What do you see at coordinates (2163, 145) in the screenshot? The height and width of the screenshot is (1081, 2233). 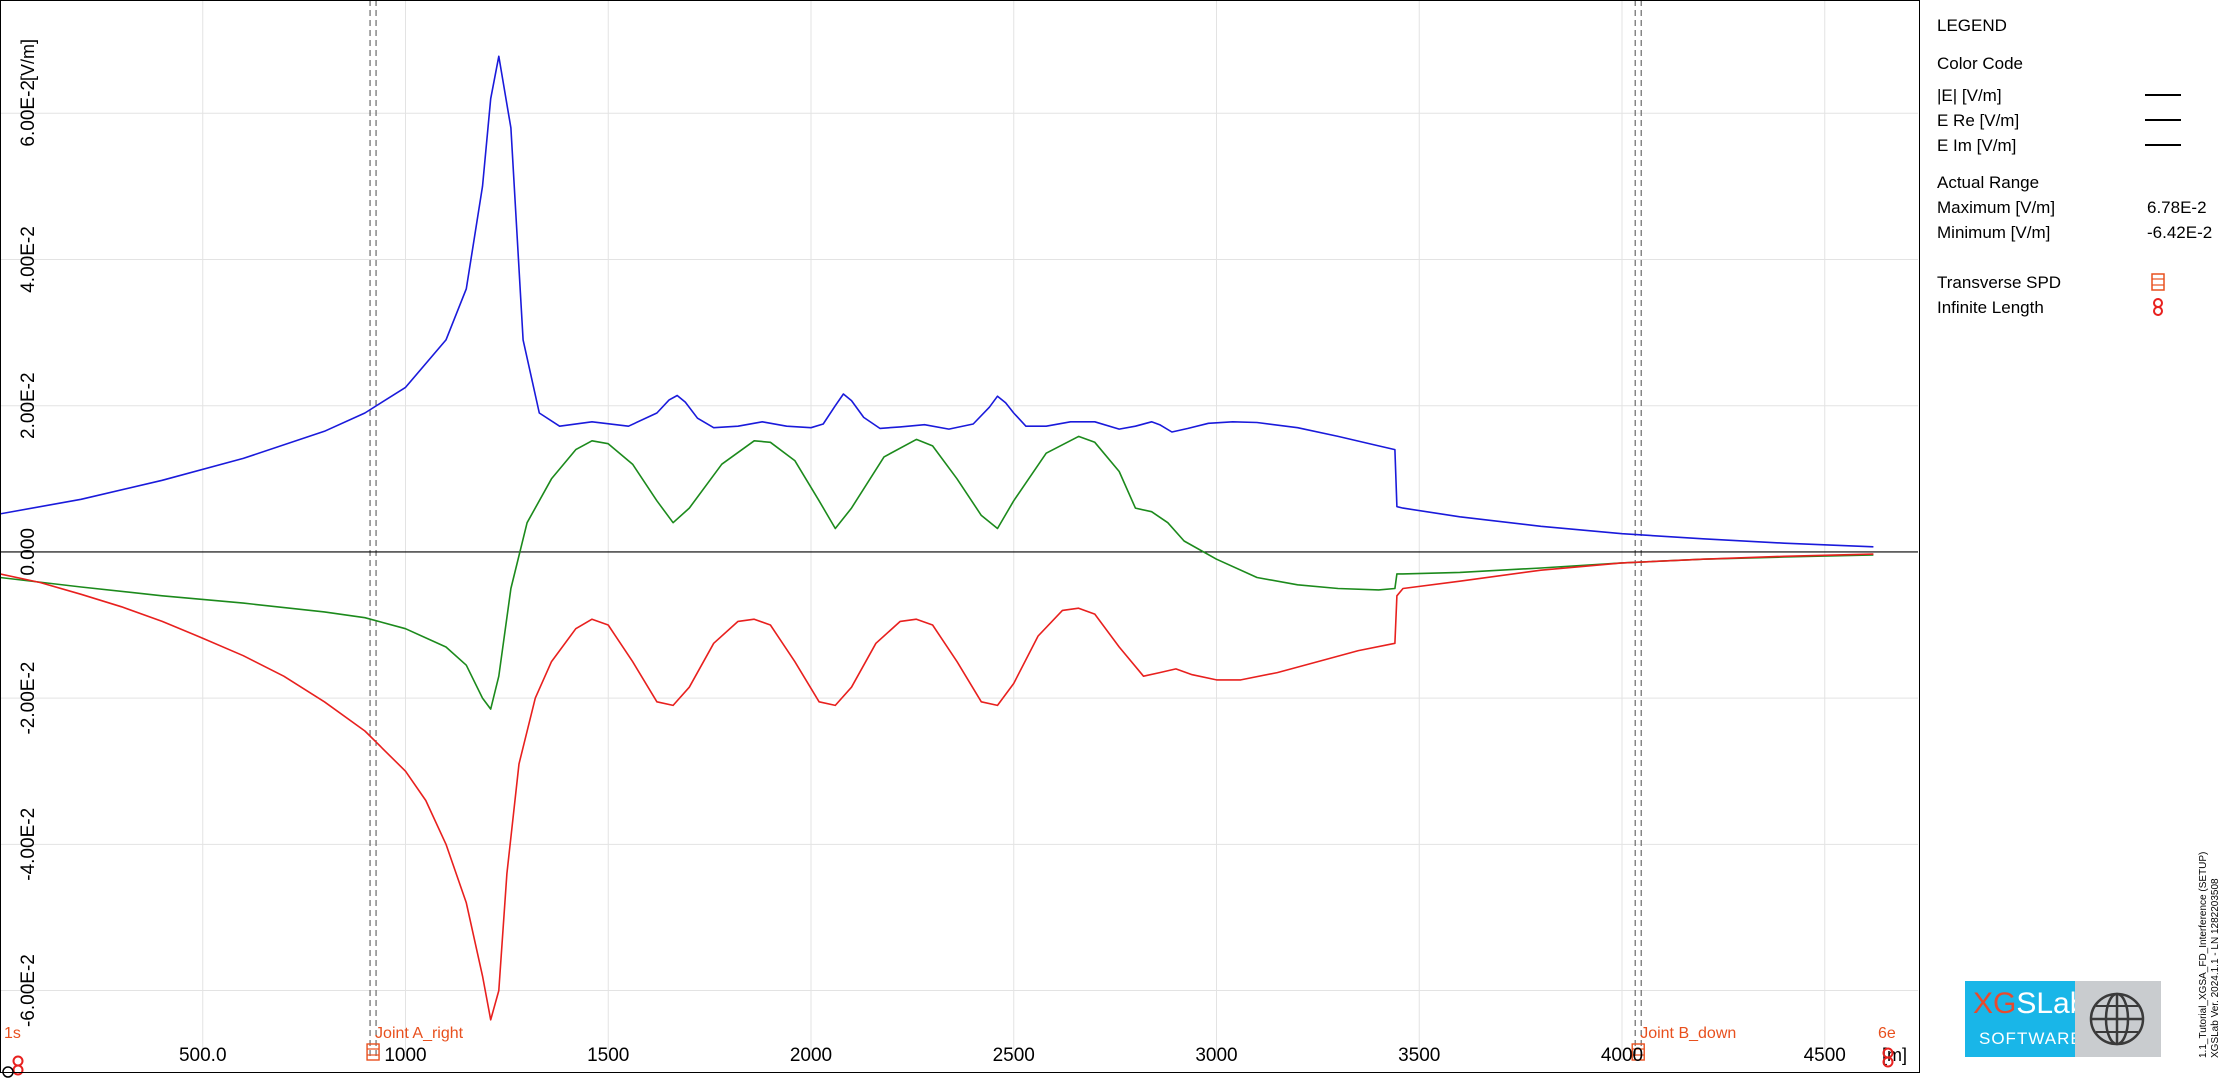 I see `legend-swatch-e-im` at bounding box center [2163, 145].